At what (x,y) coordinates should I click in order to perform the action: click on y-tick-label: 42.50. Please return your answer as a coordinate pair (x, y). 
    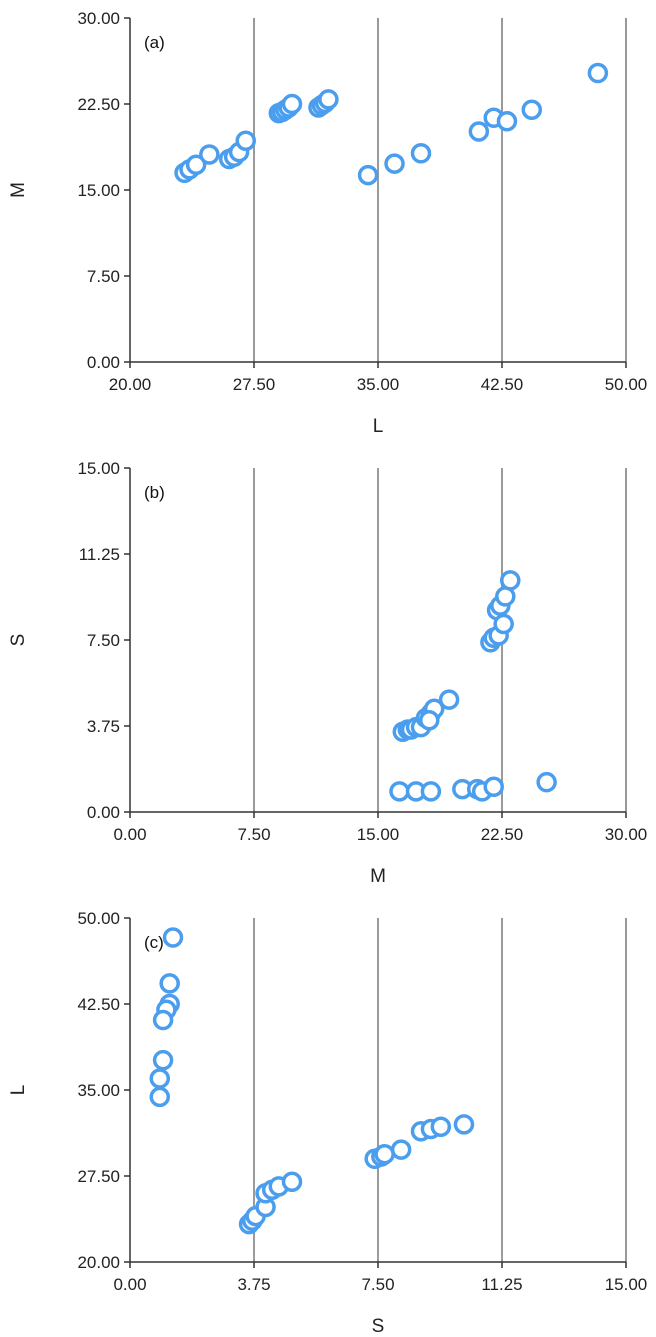
    Looking at the image, I should click on (98, 1004).